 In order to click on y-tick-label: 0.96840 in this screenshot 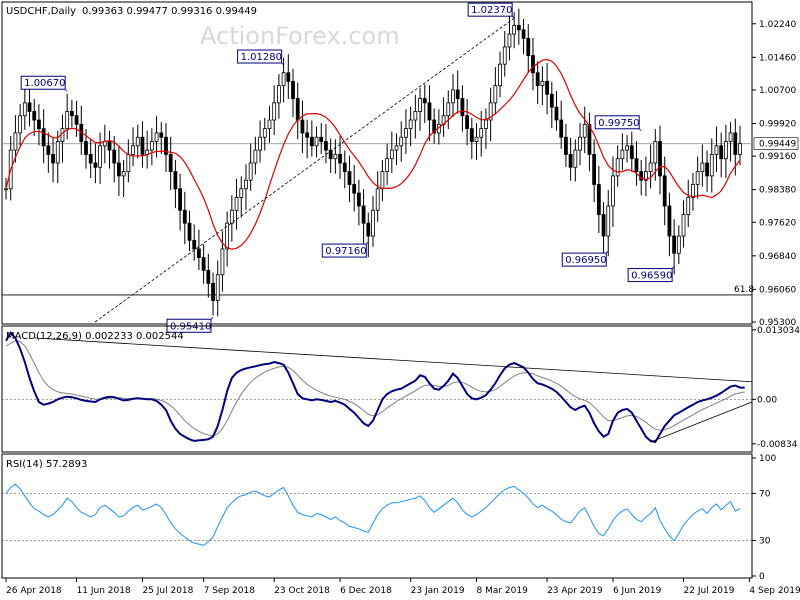, I will do `click(777, 257)`.